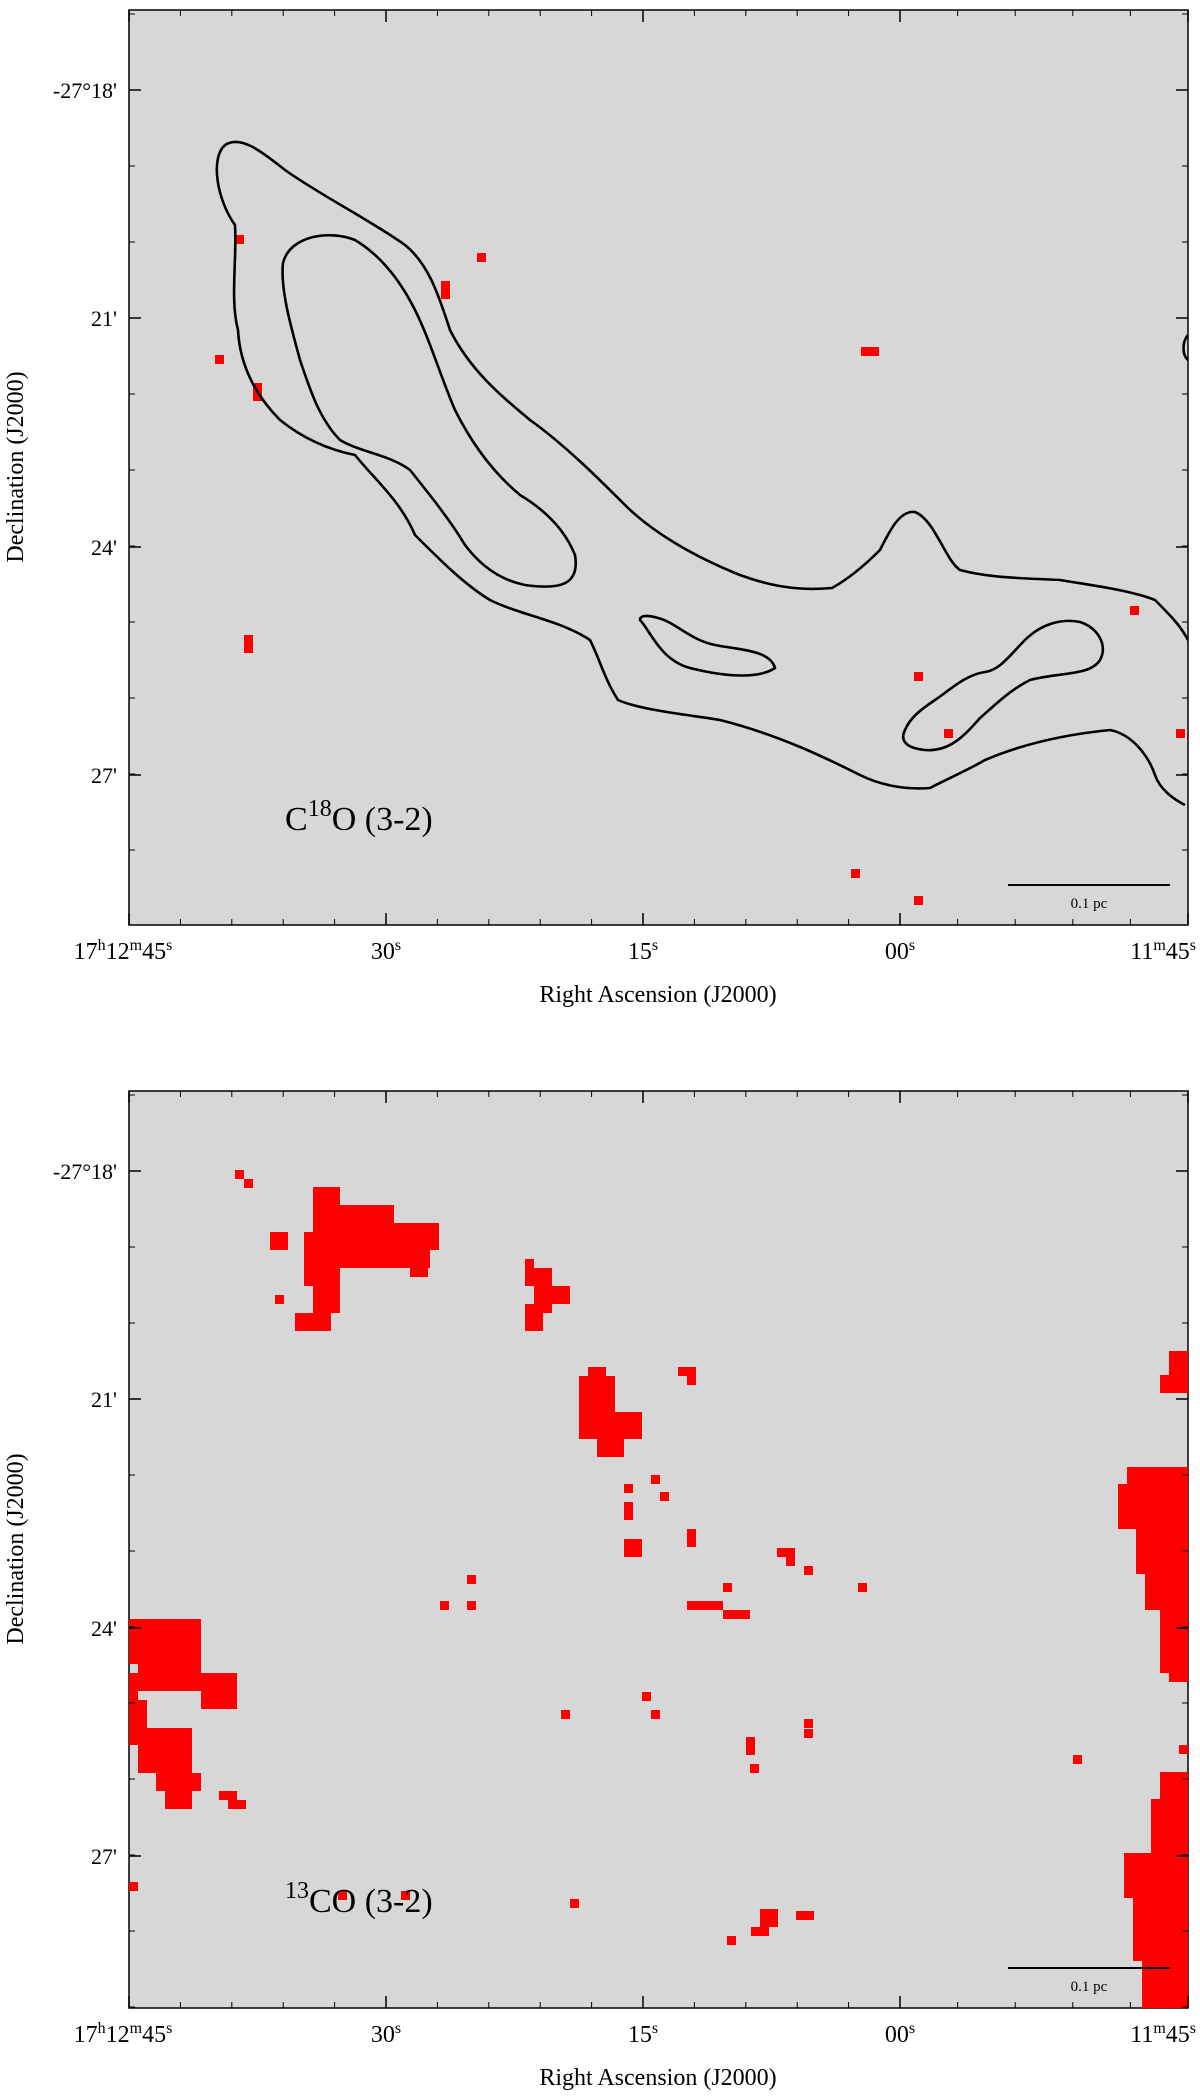 The image size is (1200, 2098). I want to click on edge-contour, so click(1185, 347).